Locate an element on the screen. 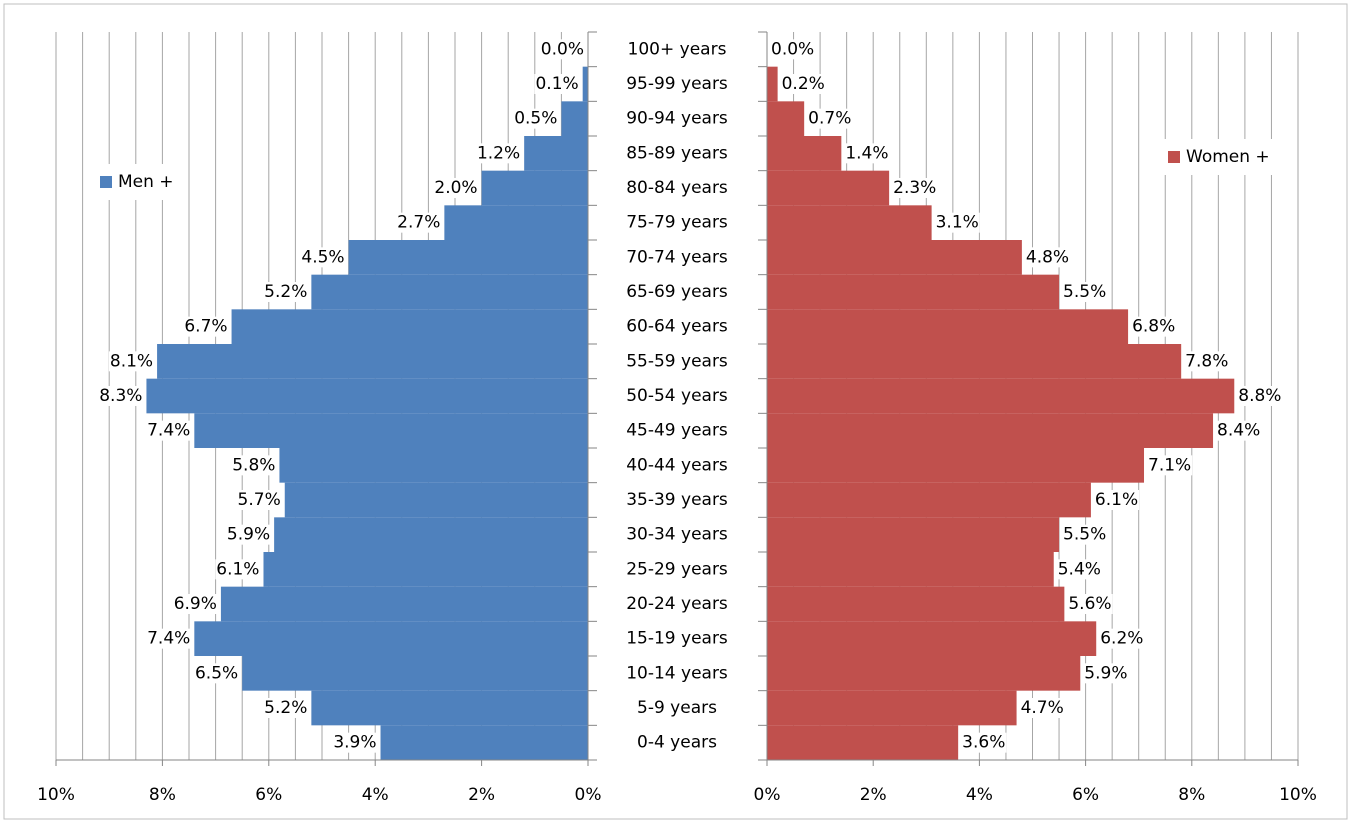 The width and height of the screenshot is (1351, 823). data-label: 6.5% is located at coordinates (216, 673).